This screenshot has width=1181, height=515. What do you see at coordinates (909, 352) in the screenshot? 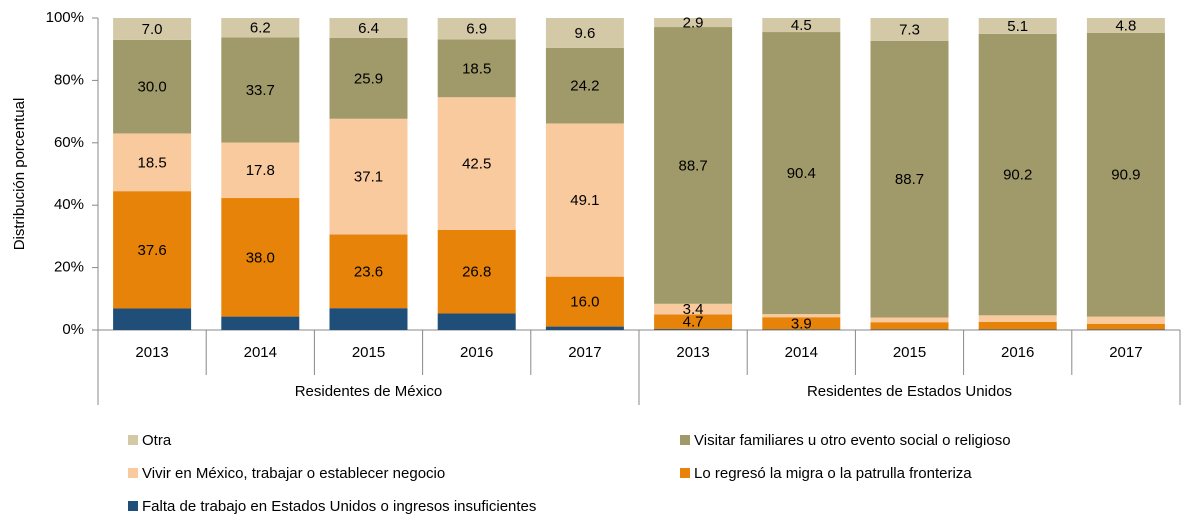
I see `x-tick-label: 2015` at bounding box center [909, 352].